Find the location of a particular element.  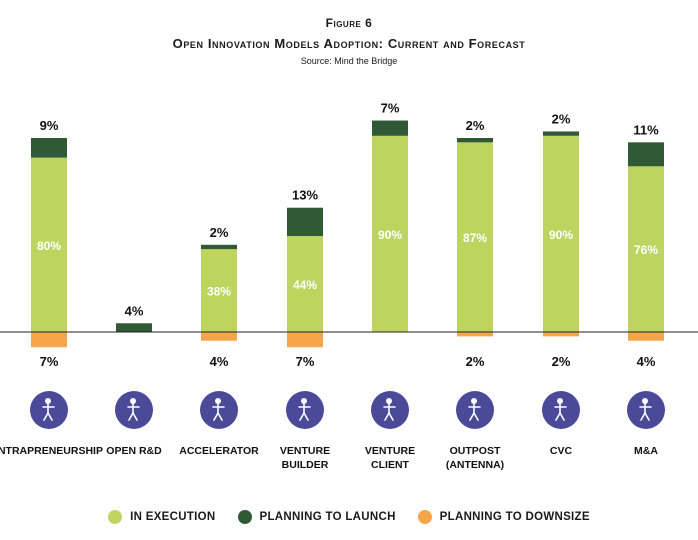

presenter-board-icon-glyph is located at coordinates (304, 409).